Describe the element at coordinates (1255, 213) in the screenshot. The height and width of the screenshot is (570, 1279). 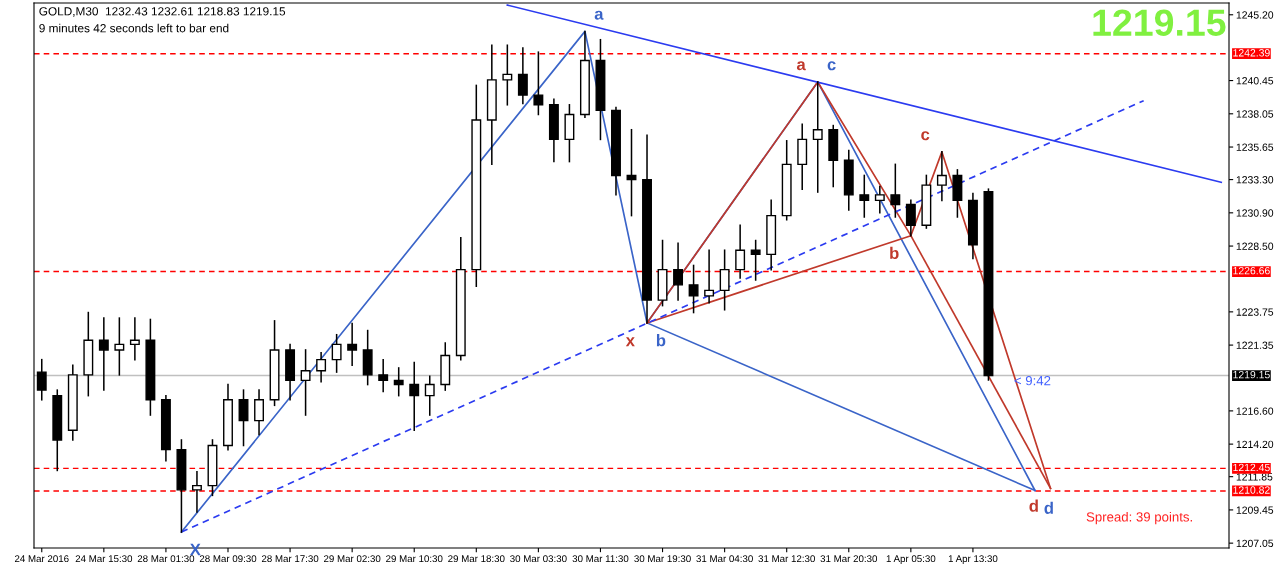
I see `y-tick-label: 1230.90` at that location.